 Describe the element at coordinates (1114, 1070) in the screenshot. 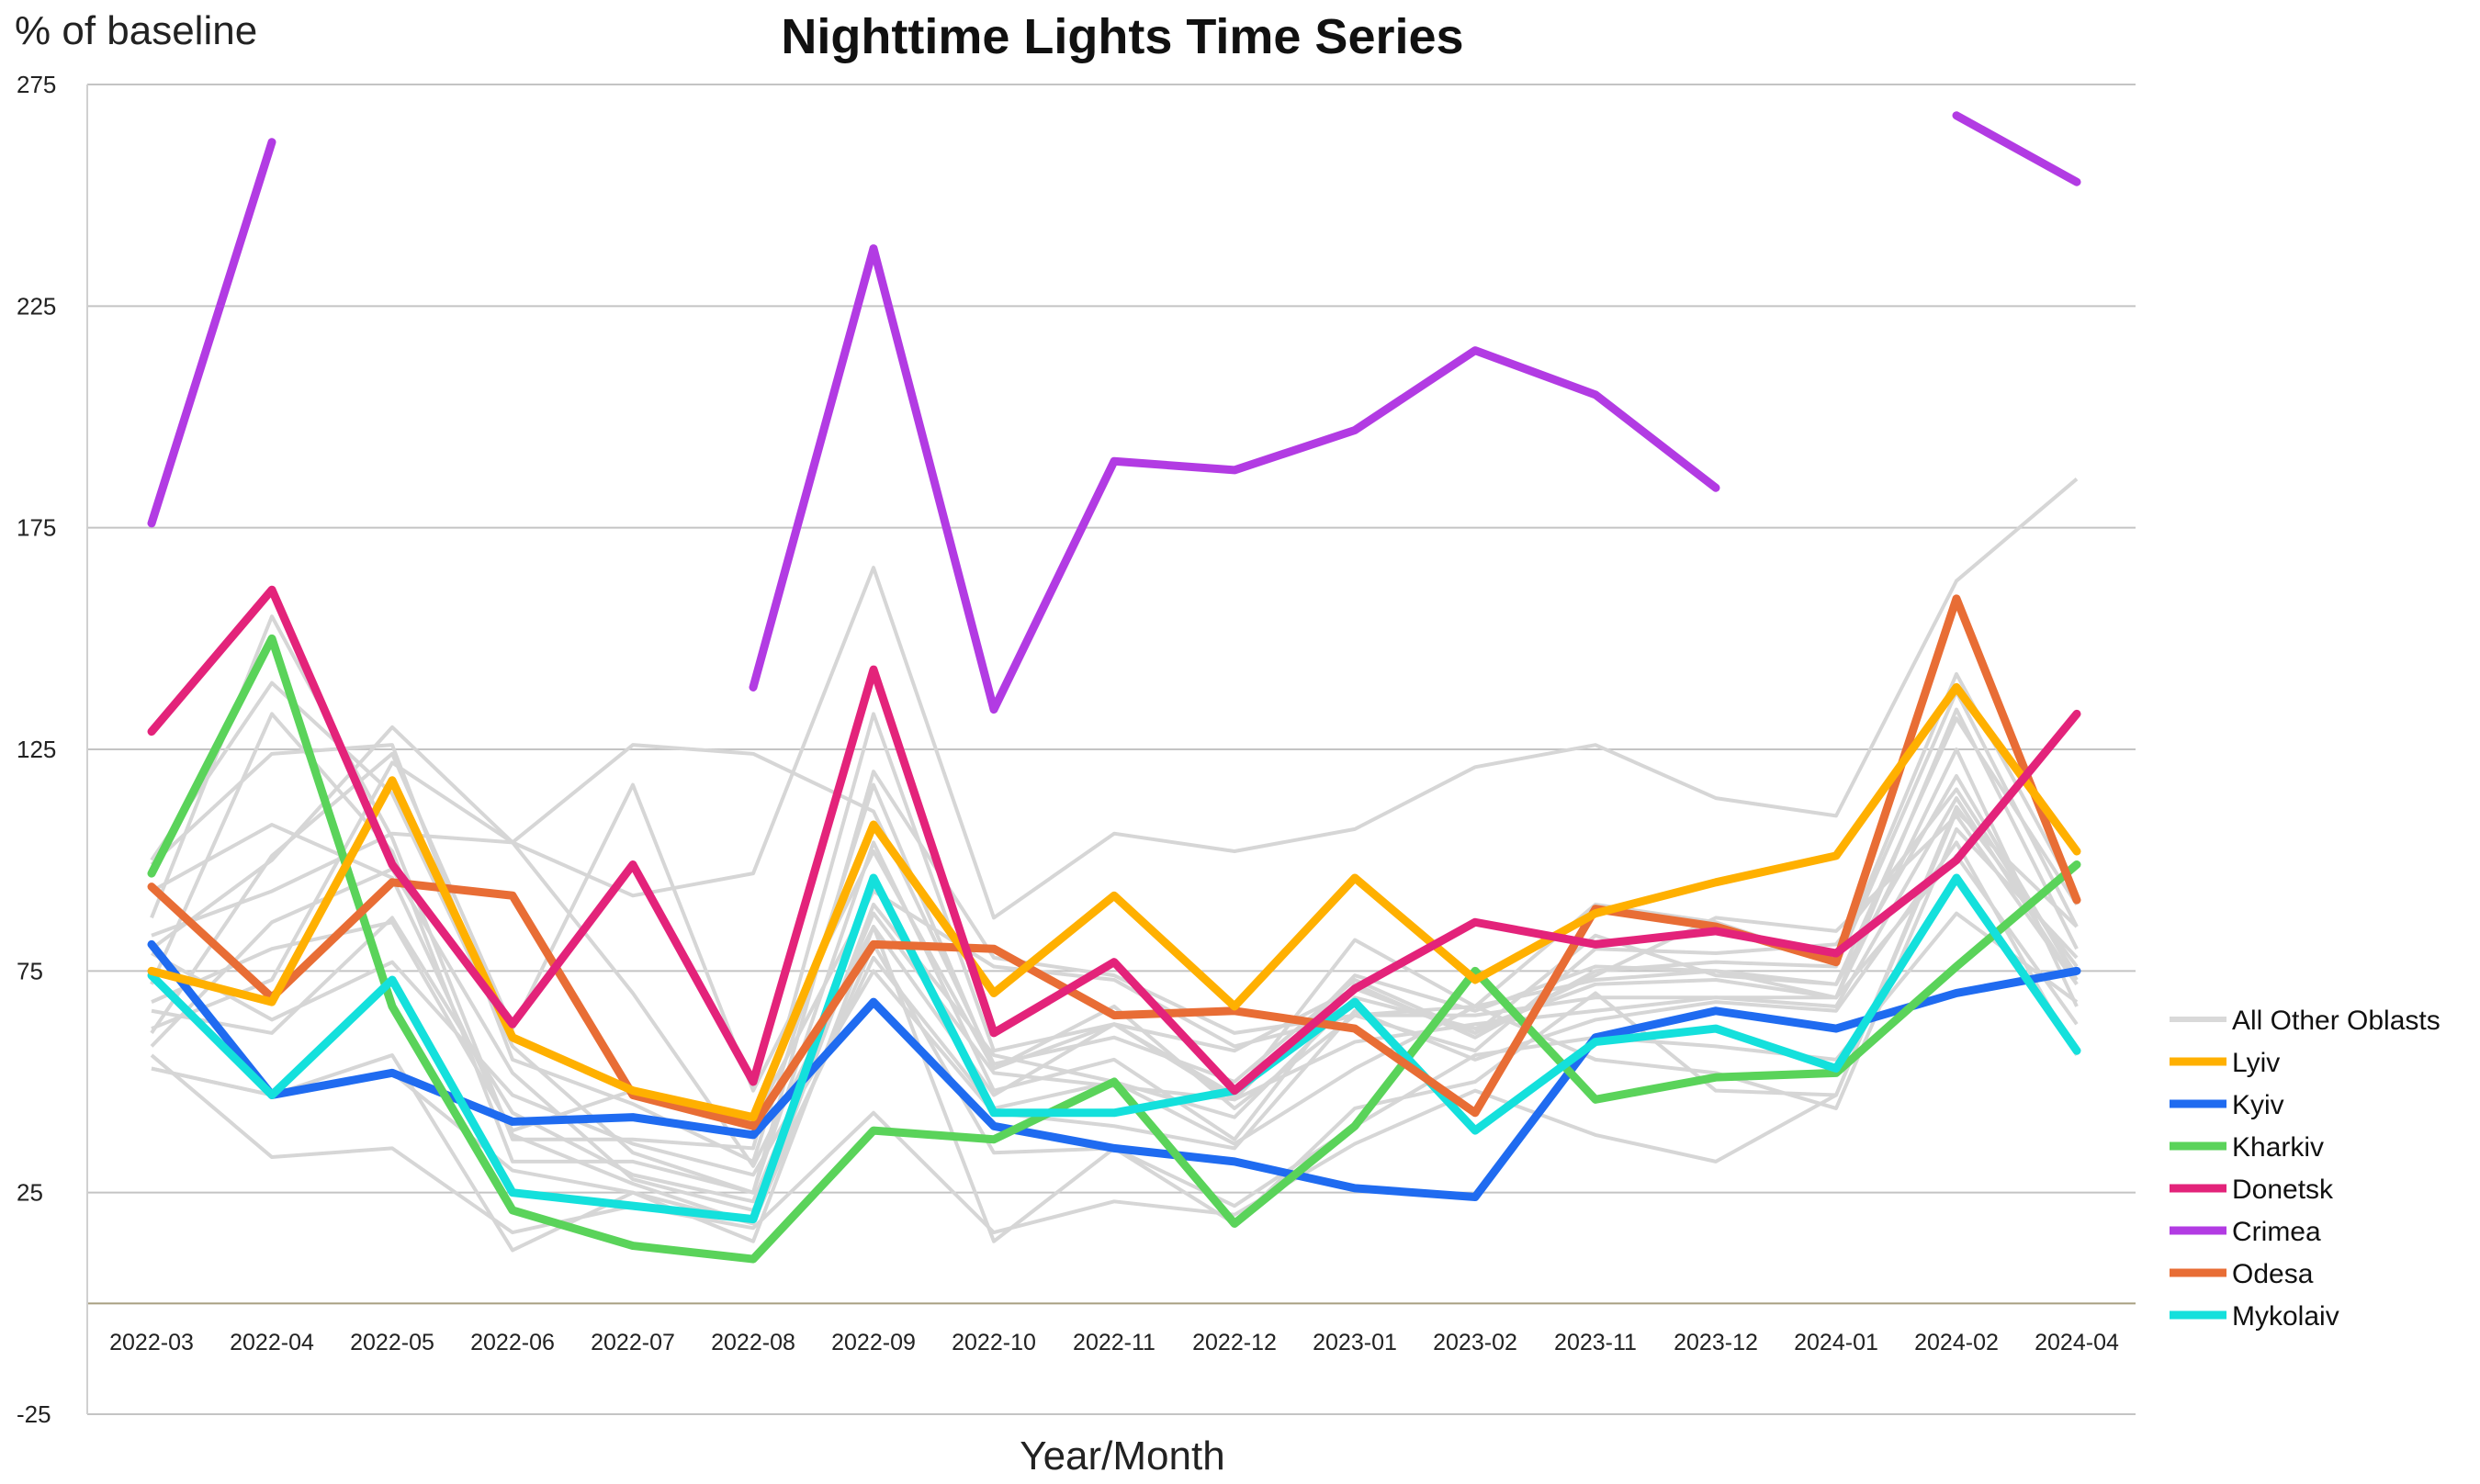

I see `series-line-kyiv` at that location.